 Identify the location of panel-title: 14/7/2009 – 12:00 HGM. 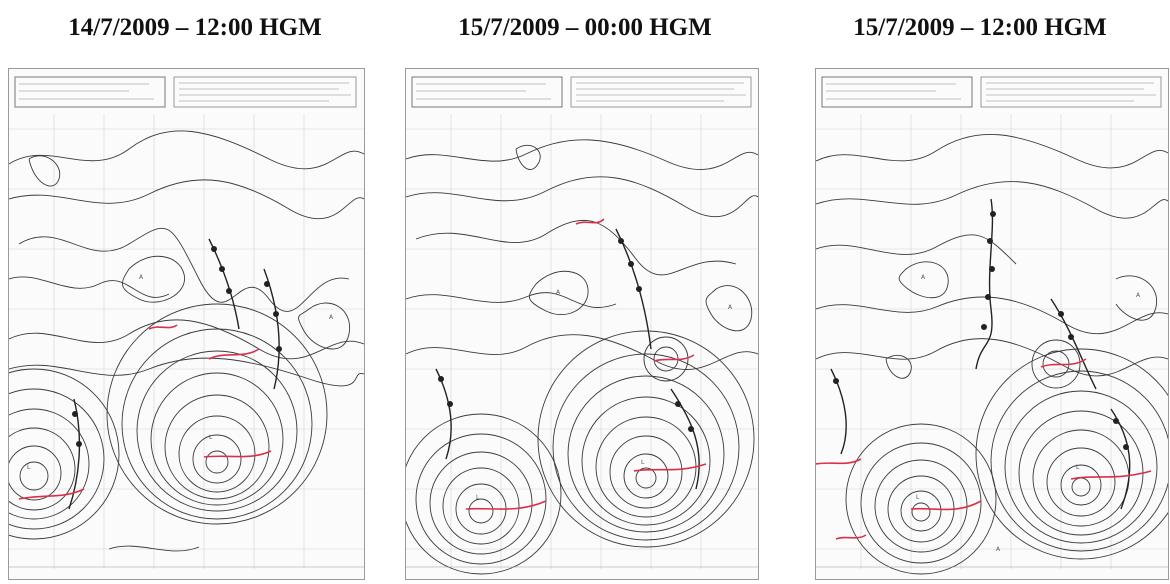
(195, 27).